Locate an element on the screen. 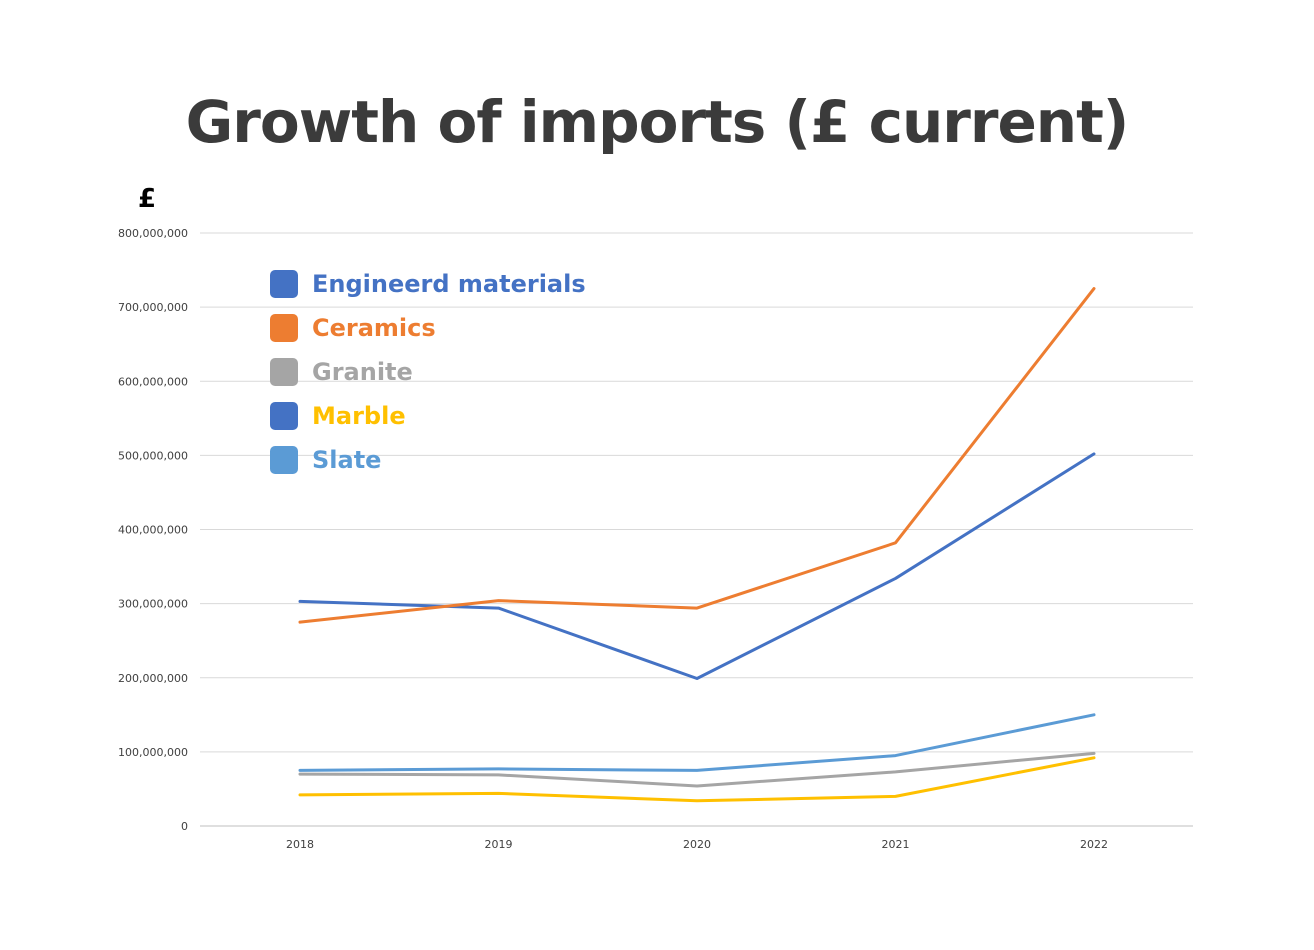 The width and height of the screenshot is (1314, 950). y-tick-label: 400,000,000 is located at coordinates (153, 530).